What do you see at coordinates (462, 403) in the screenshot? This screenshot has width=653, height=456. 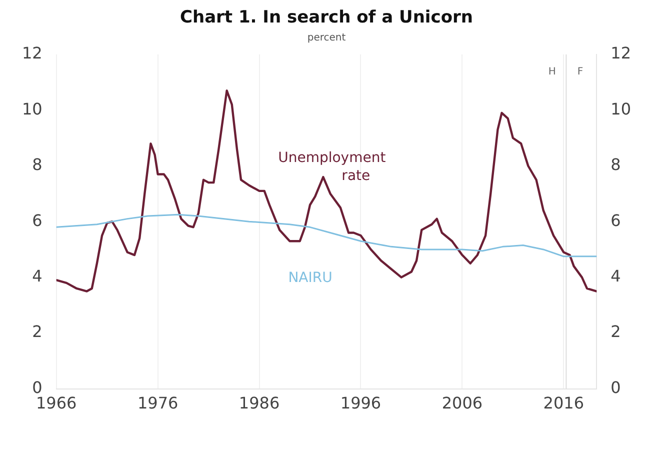 I see `x-tick-label: 2006` at bounding box center [462, 403].